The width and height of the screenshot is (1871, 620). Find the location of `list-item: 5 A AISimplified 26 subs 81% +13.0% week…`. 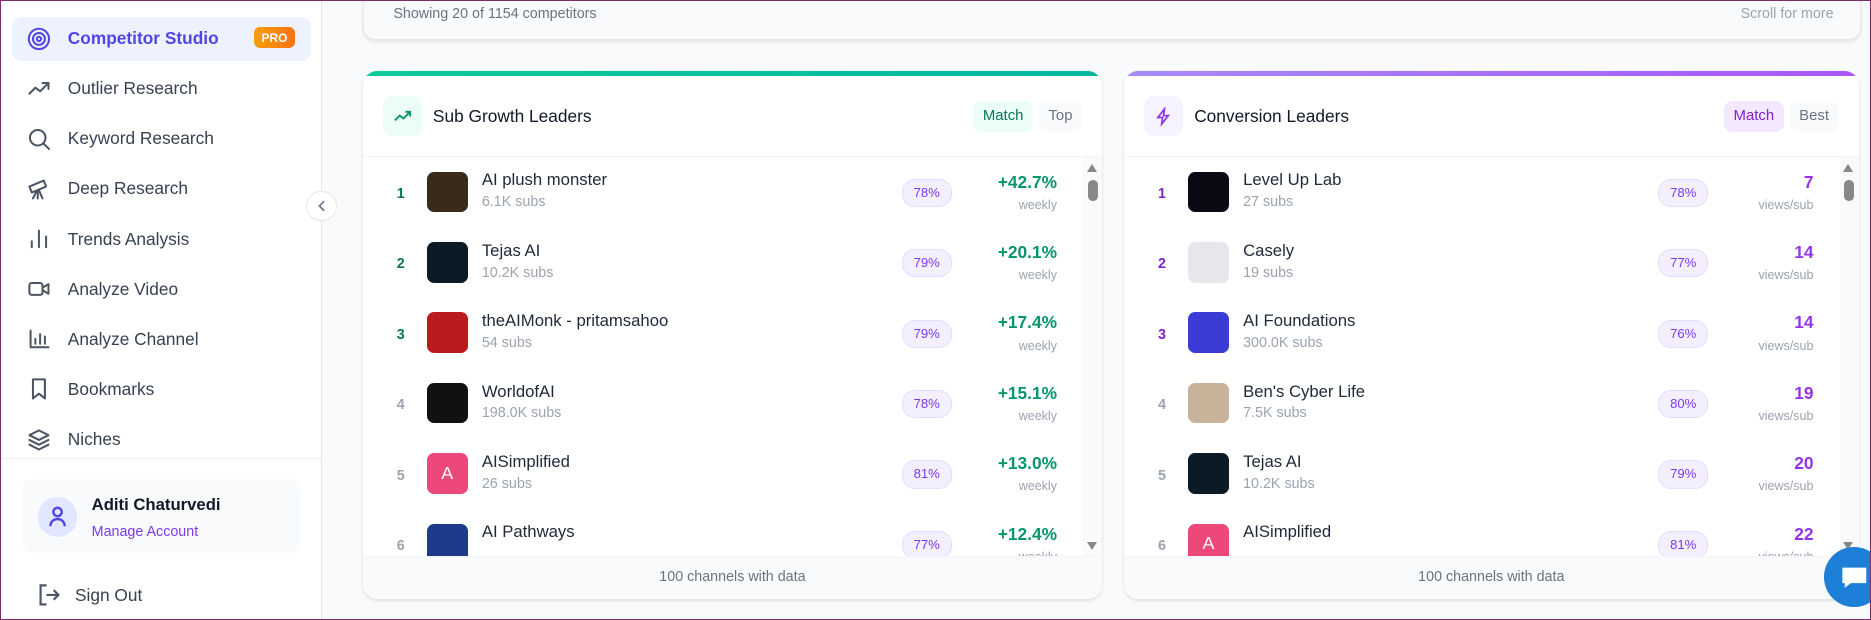

list-item: 5 A AISimplified 26 subs 81% +13.0% week… is located at coordinates (723, 474).